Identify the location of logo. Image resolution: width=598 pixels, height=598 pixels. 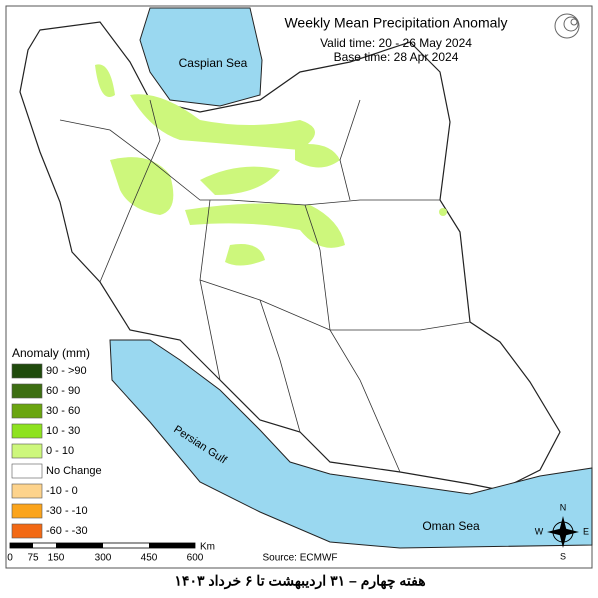
(567, 26).